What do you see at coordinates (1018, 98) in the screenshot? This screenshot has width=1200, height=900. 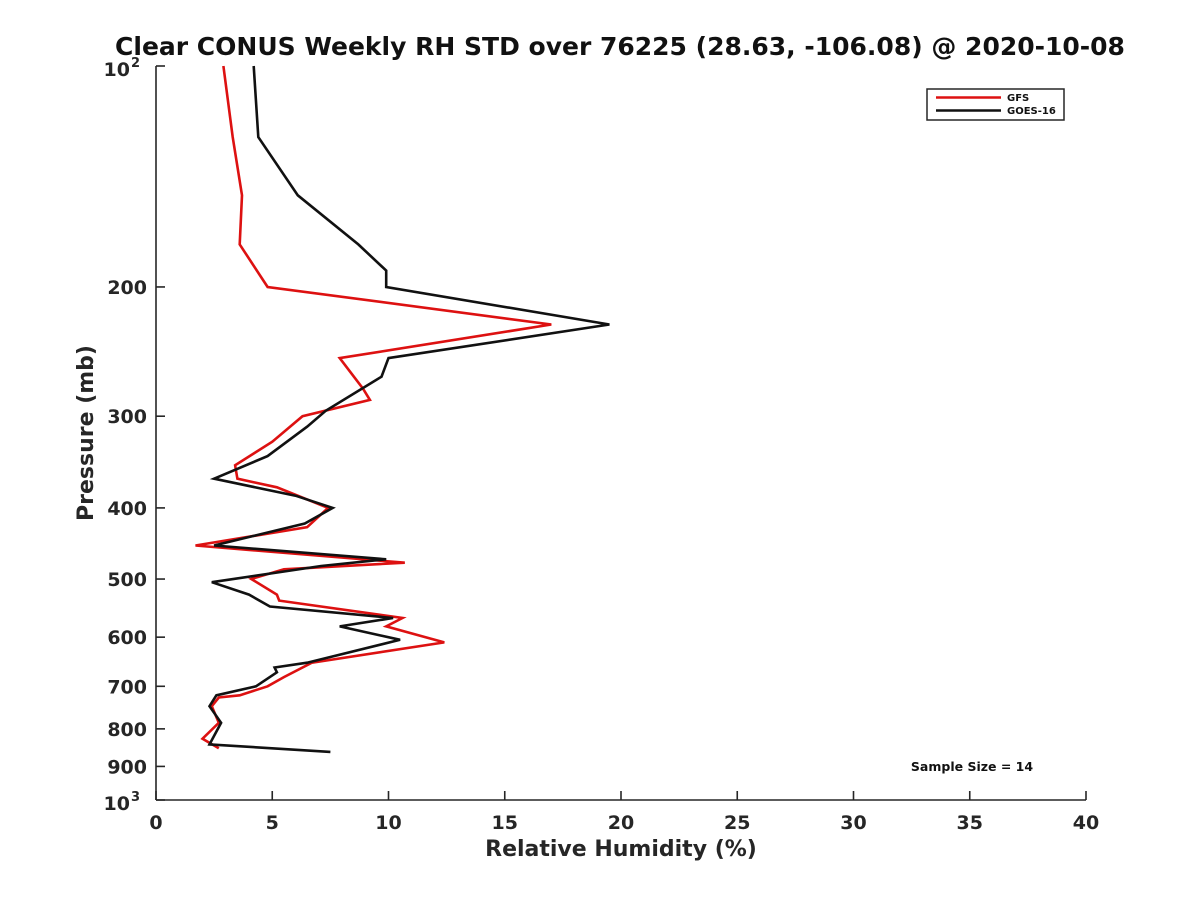 I see `legend-label-gfs: GFS` at bounding box center [1018, 98].